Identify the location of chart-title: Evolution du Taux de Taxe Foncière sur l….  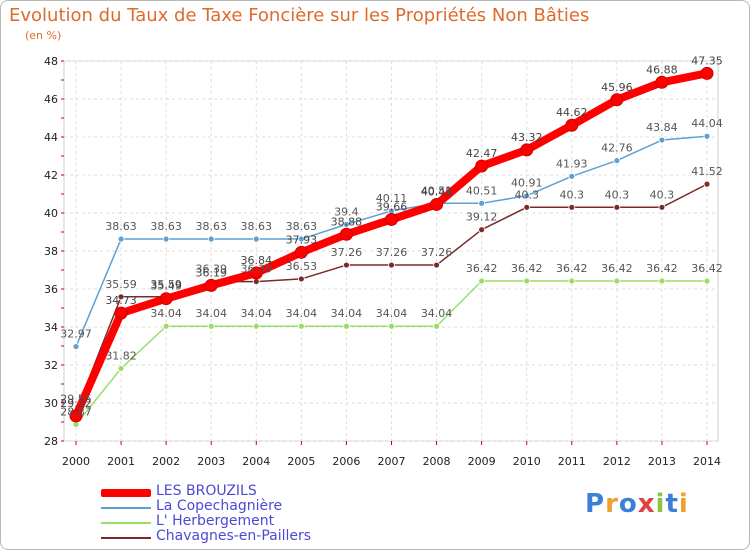
(299, 15).